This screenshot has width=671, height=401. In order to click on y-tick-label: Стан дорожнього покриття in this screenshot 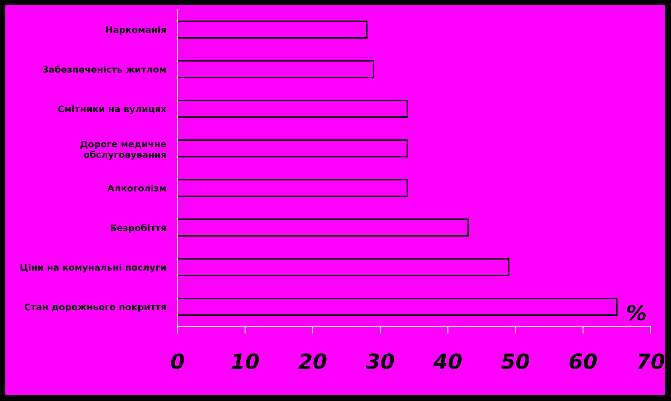, I will do `click(95, 308)`.